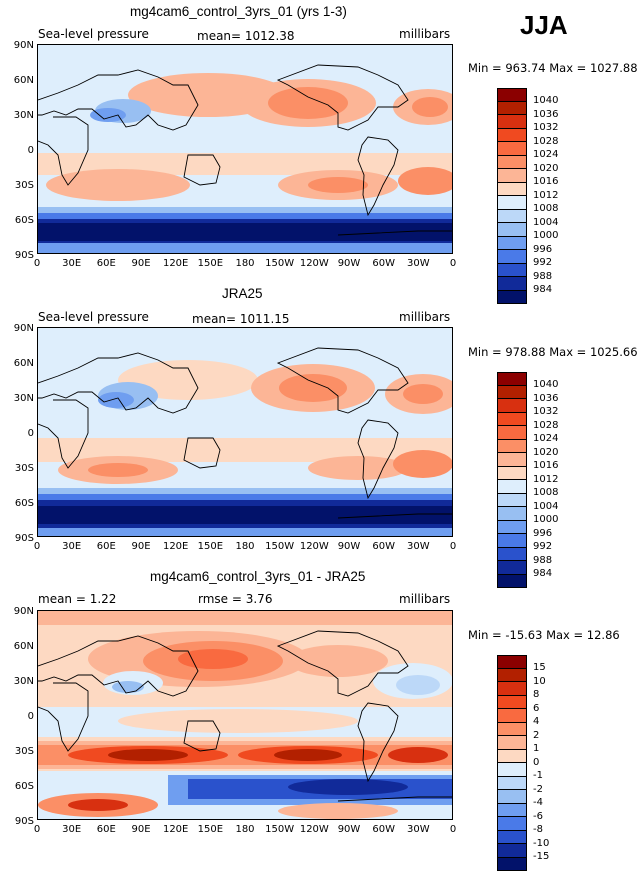  I want to click on panel-1-lon-label: 60W, so click(383, 263).